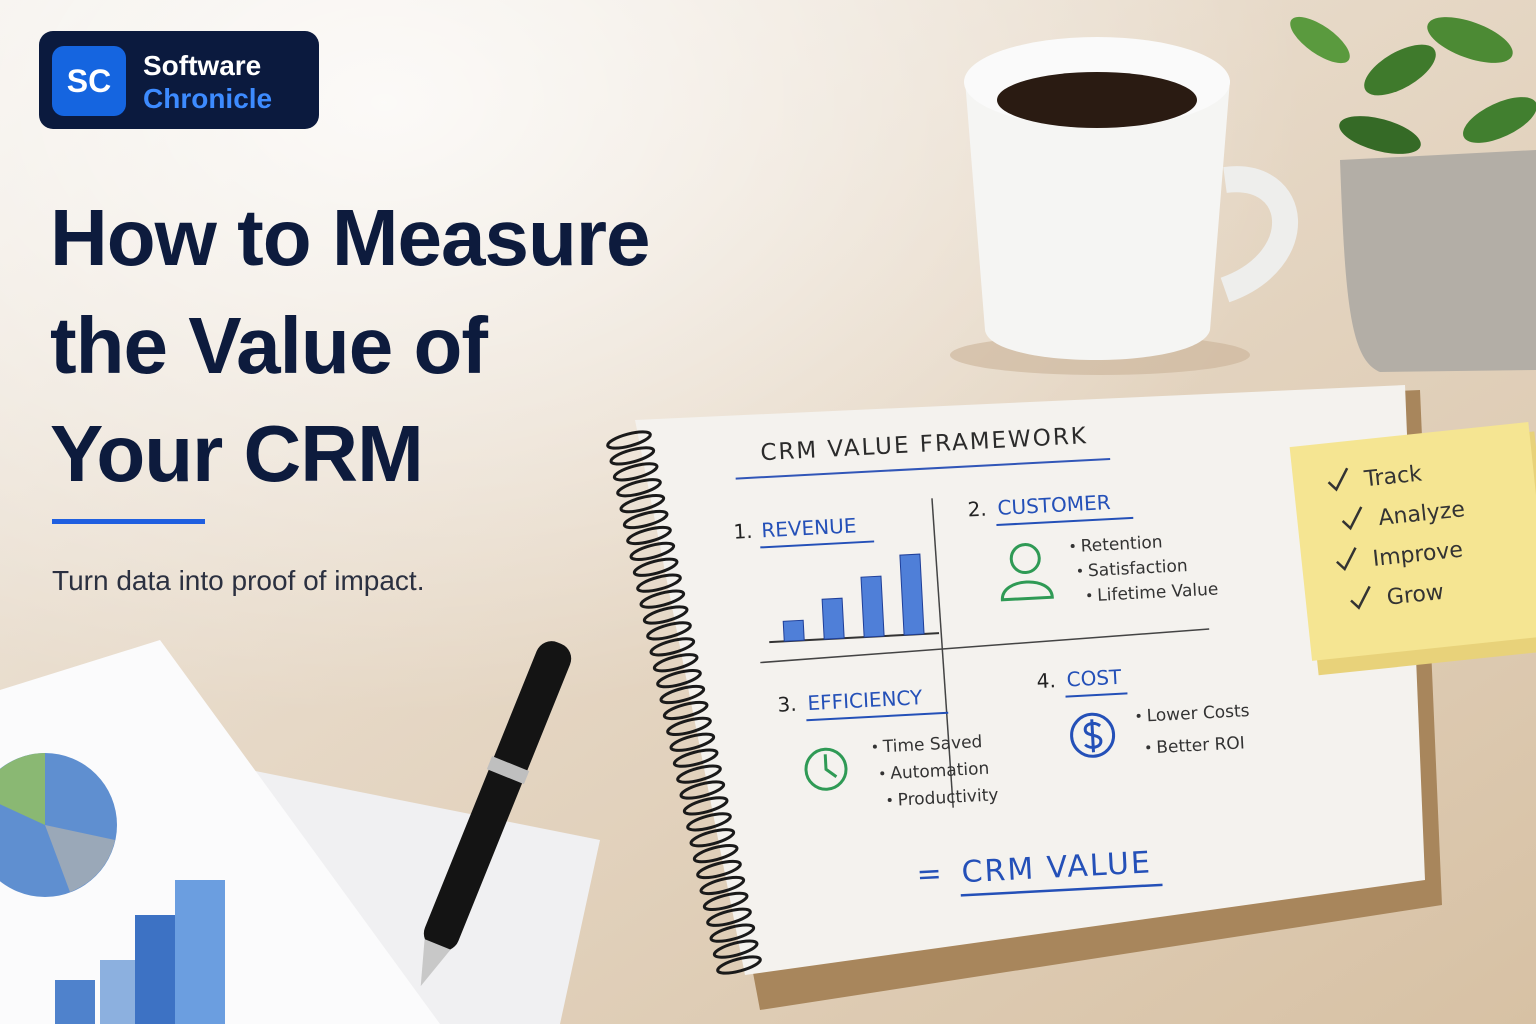 This screenshot has width=1536, height=1024. I want to click on clock-icon, so click(826, 769).